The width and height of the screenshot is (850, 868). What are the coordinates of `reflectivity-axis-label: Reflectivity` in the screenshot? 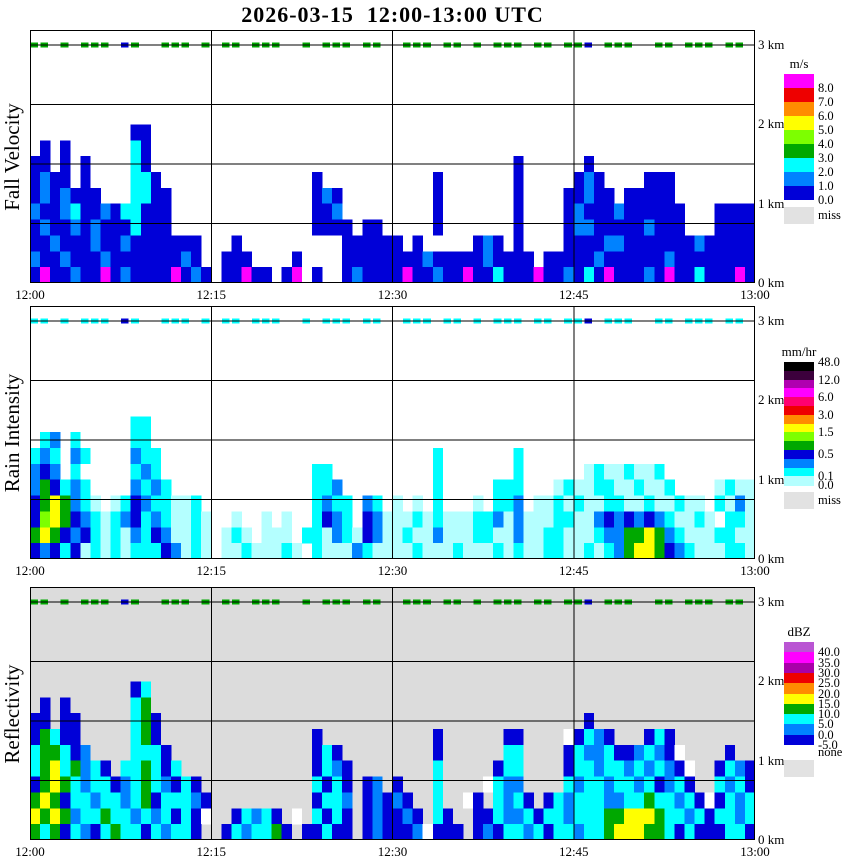 It's located at (12, 713).